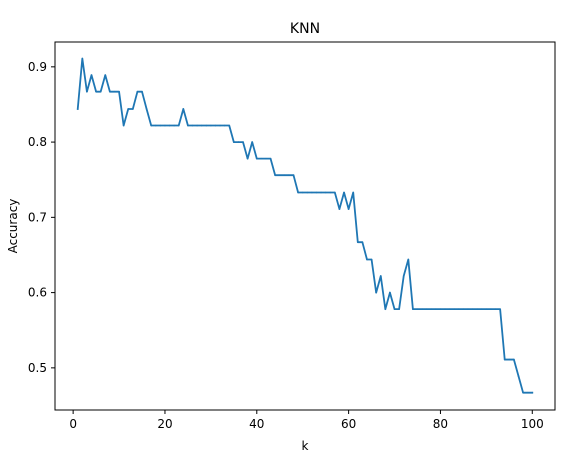 This screenshot has width=577, height=451. Describe the element at coordinates (305, 29) in the screenshot. I see `chart-title: KNN` at that location.